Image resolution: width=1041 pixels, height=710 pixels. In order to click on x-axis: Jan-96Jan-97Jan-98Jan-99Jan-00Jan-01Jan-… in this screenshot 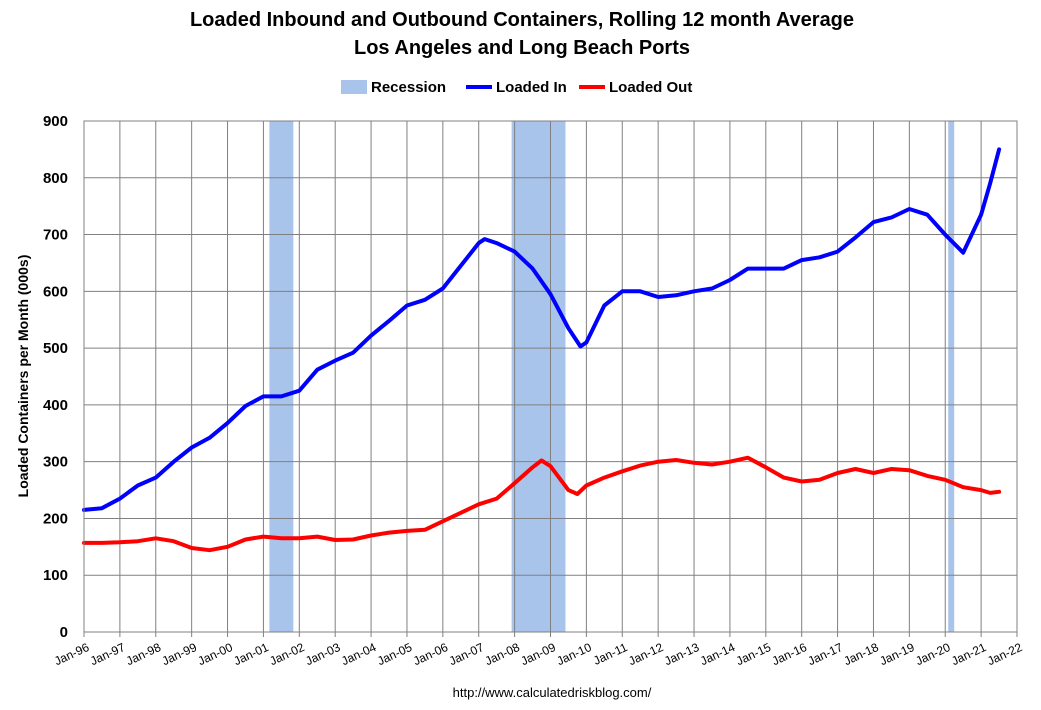, I will do `click(538, 650)`.